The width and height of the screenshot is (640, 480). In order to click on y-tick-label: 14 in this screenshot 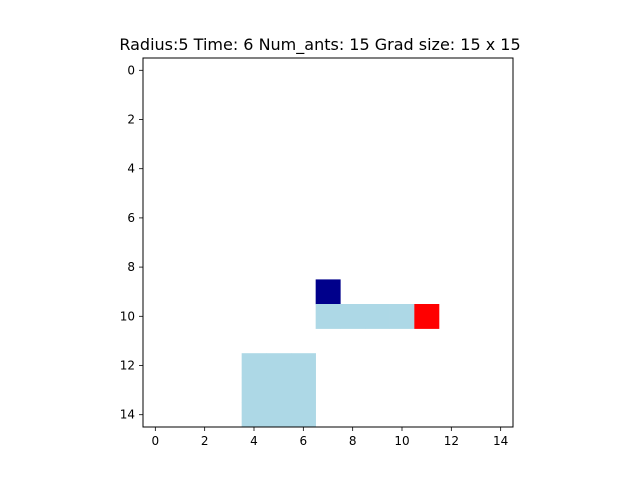, I will do `click(127, 415)`.